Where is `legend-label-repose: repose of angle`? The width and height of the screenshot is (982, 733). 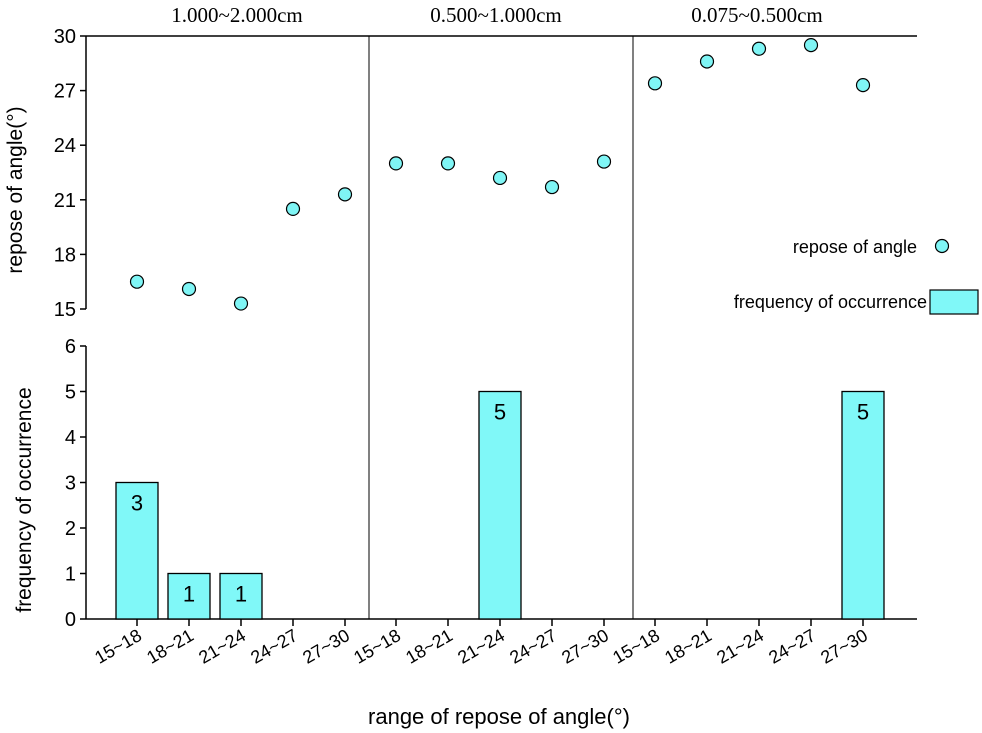
legend-label-repose: repose of angle is located at coordinates (855, 247).